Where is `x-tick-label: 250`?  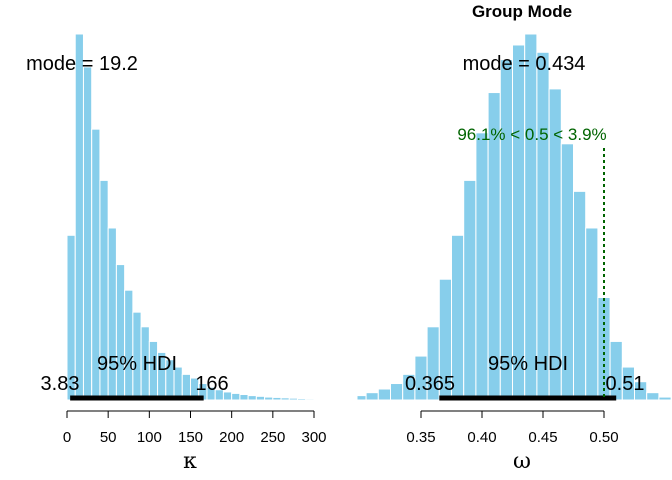
x-tick-label: 250 is located at coordinates (272, 437).